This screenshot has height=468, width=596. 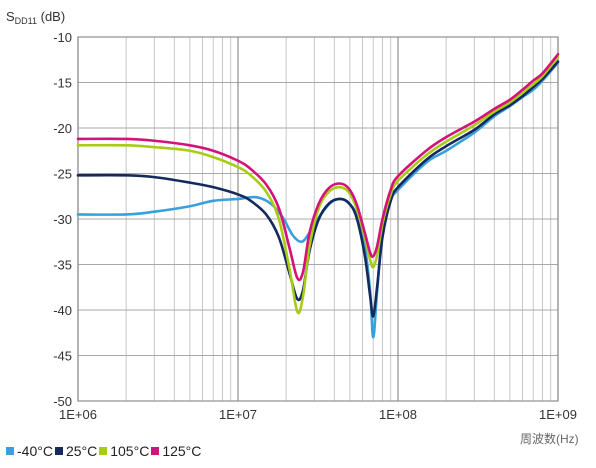 I want to click on y-tick-label: -50, so click(x=62, y=401).